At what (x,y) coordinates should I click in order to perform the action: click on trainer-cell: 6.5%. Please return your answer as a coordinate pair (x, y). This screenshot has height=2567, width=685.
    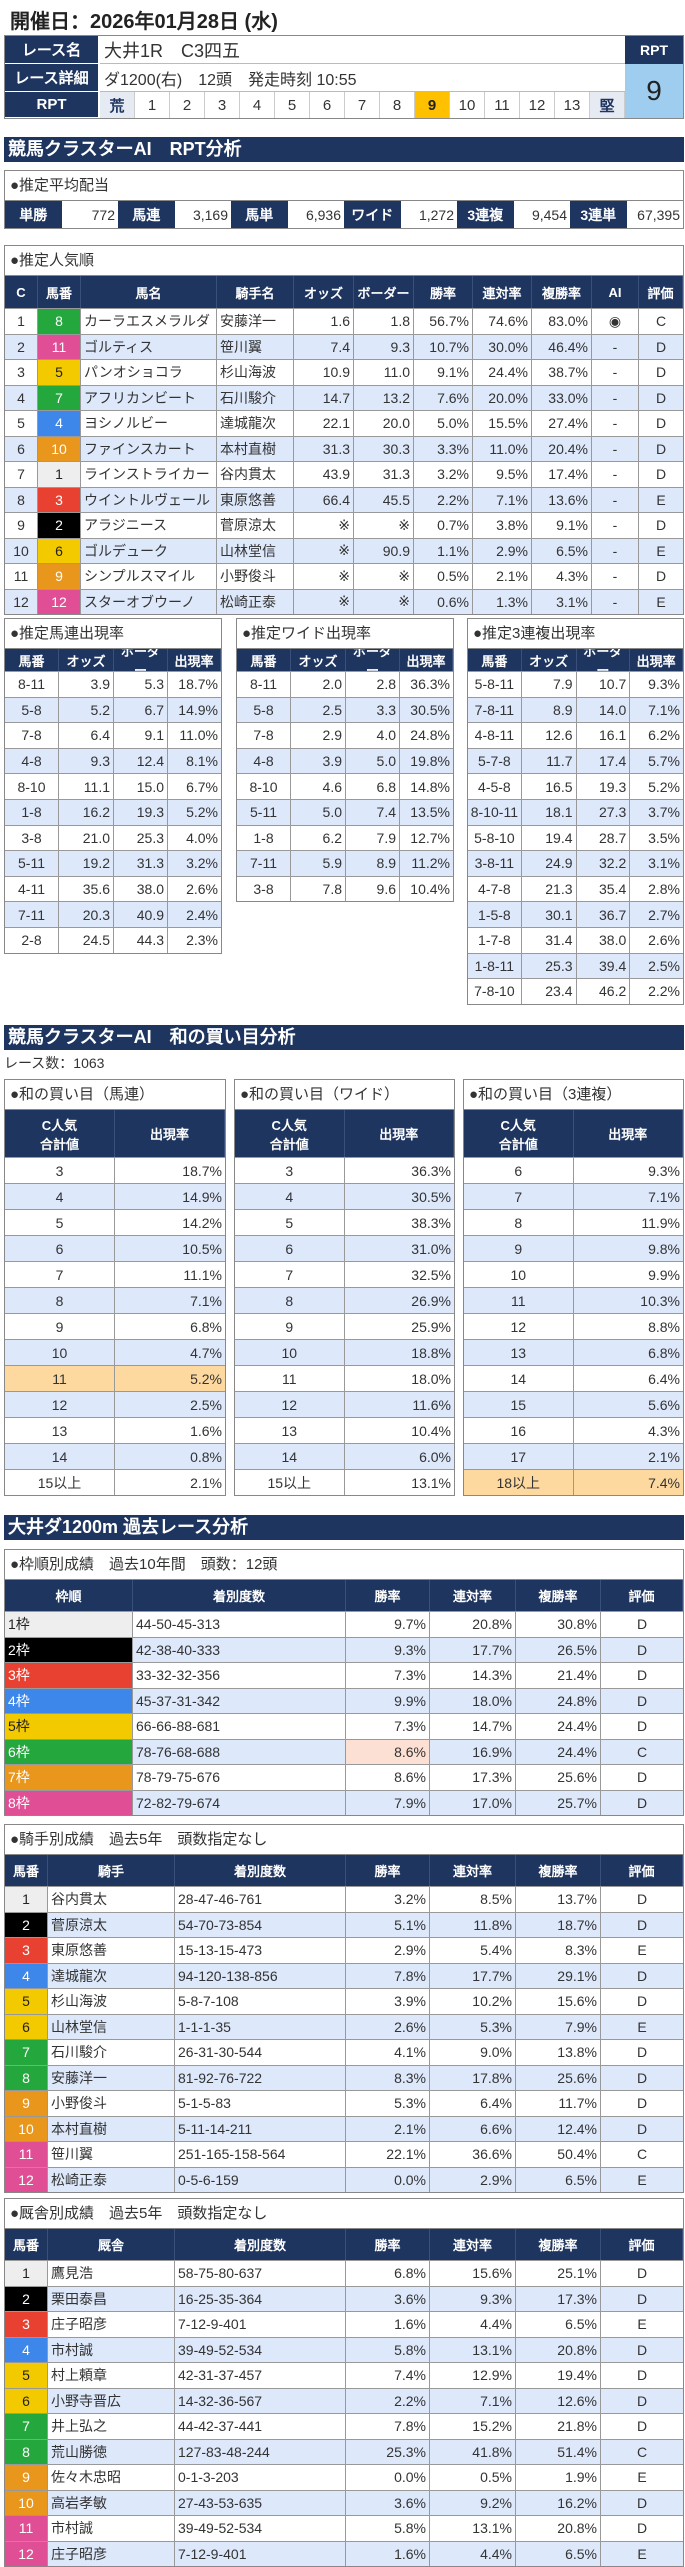
    Looking at the image, I should click on (558, 2553).